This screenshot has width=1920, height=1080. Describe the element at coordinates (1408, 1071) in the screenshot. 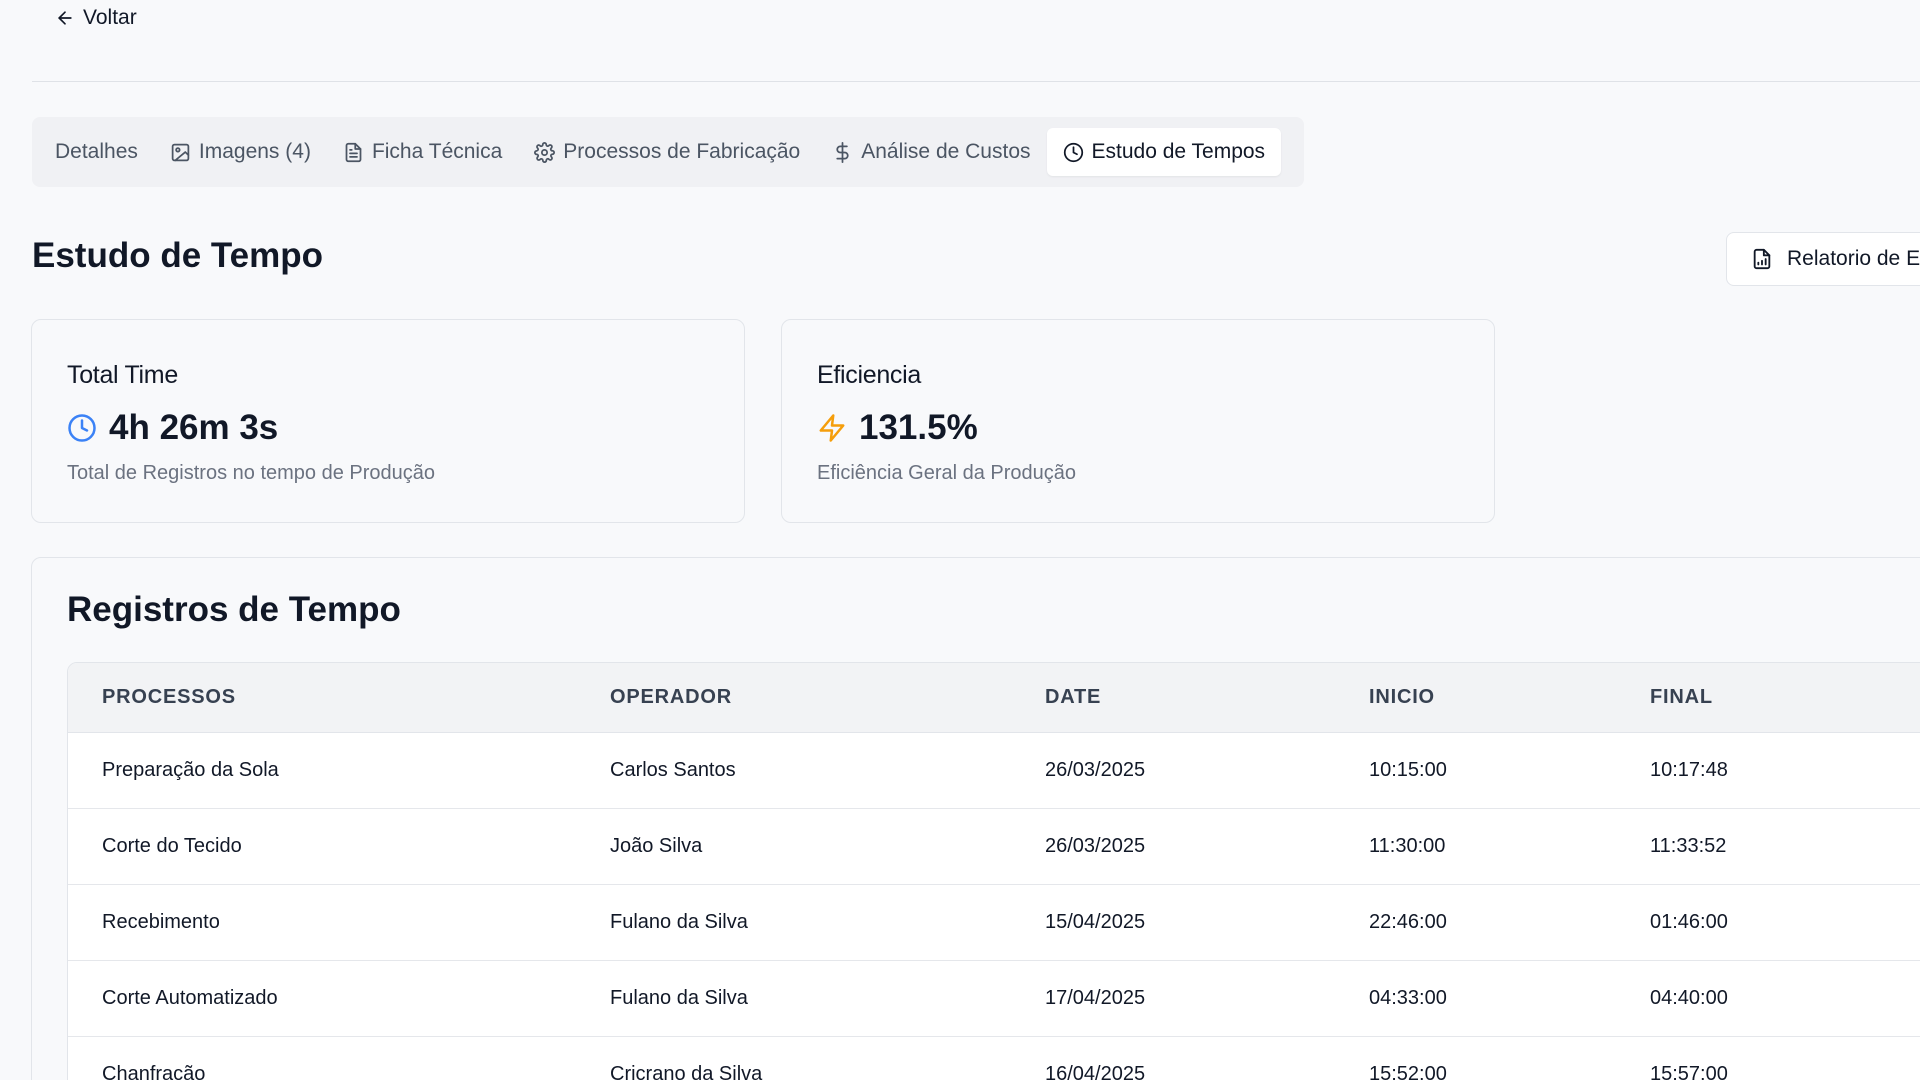

I see `start-cell: 15:52:00` at that location.